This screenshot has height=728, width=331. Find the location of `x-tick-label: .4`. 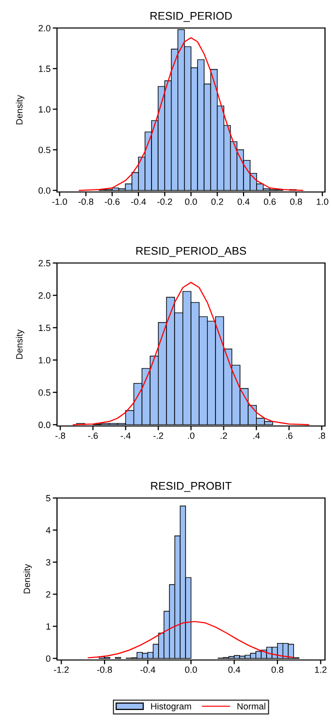

x-tick-label: .4 is located at coordinates (256, 435).